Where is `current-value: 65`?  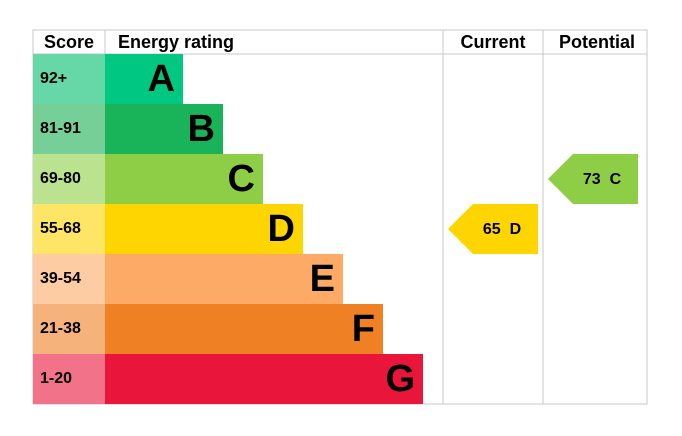 current-value: 65 is located at coordinates (492, 229).